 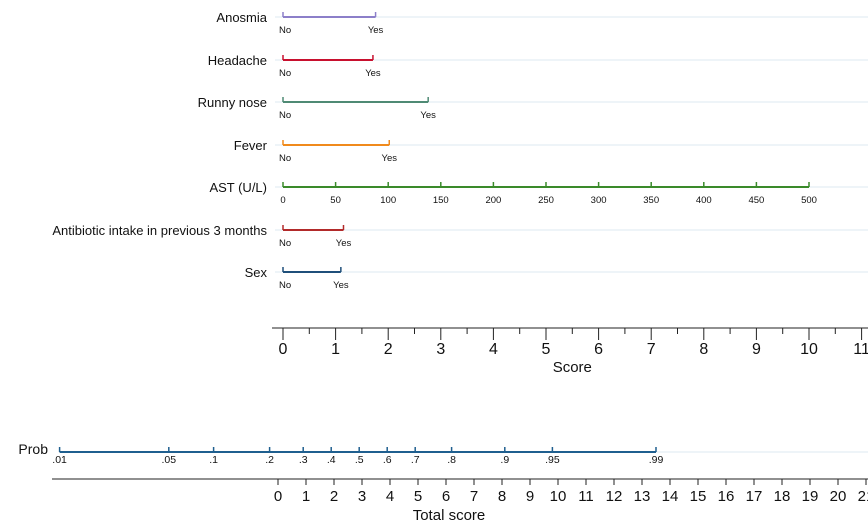 I want to click on total-tick-label-6: 6, so click(x=446, y=496).